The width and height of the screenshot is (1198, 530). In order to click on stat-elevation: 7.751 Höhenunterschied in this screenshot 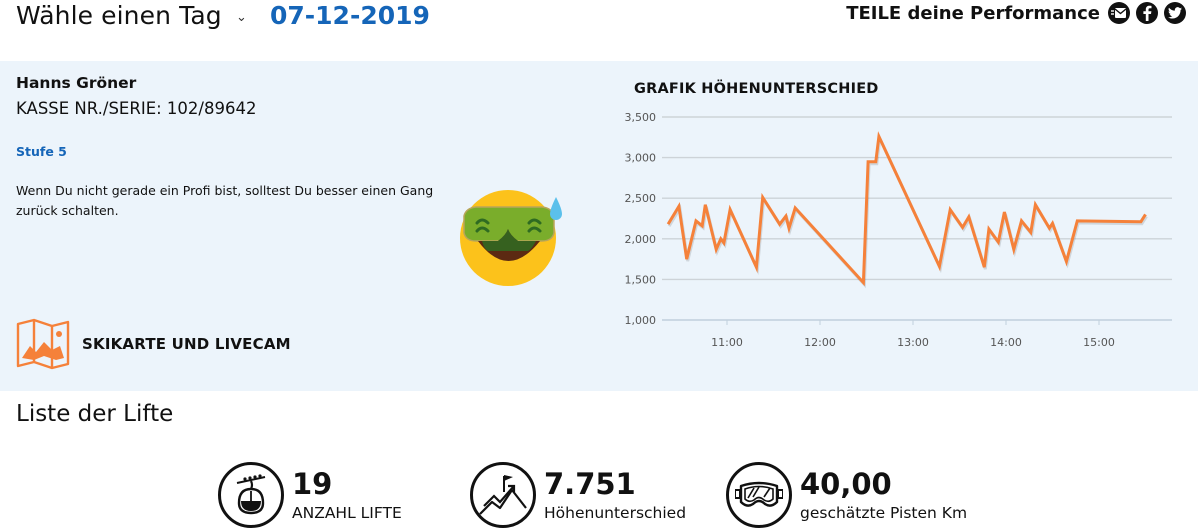, I will do `click(578, 495)`.